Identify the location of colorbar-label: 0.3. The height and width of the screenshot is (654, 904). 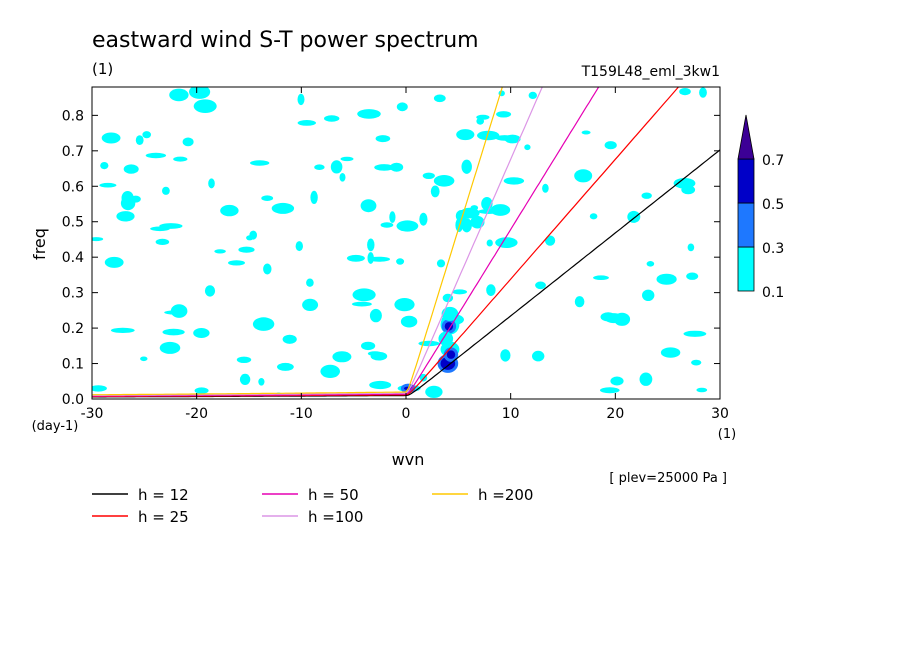
(773, 249).